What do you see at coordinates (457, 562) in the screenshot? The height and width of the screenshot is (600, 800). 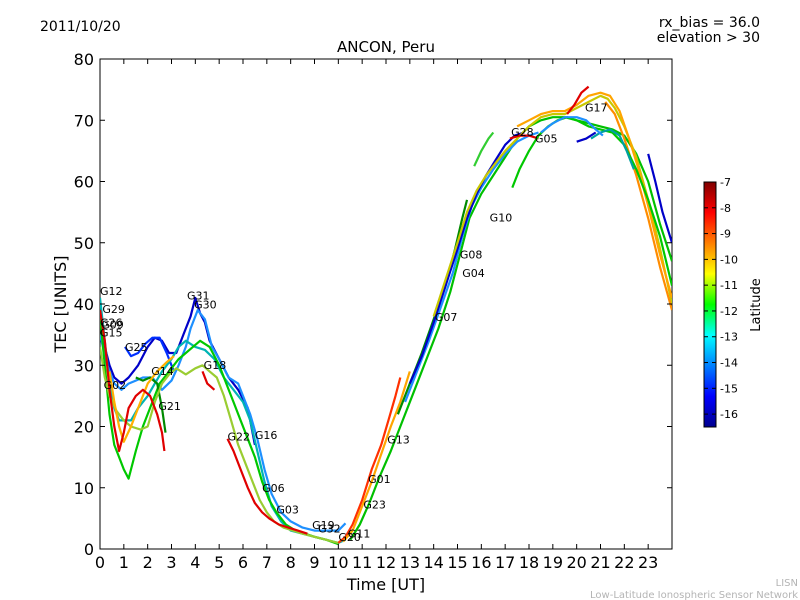 I see `x-tick-label: 15` at bounding box center [457, 562].